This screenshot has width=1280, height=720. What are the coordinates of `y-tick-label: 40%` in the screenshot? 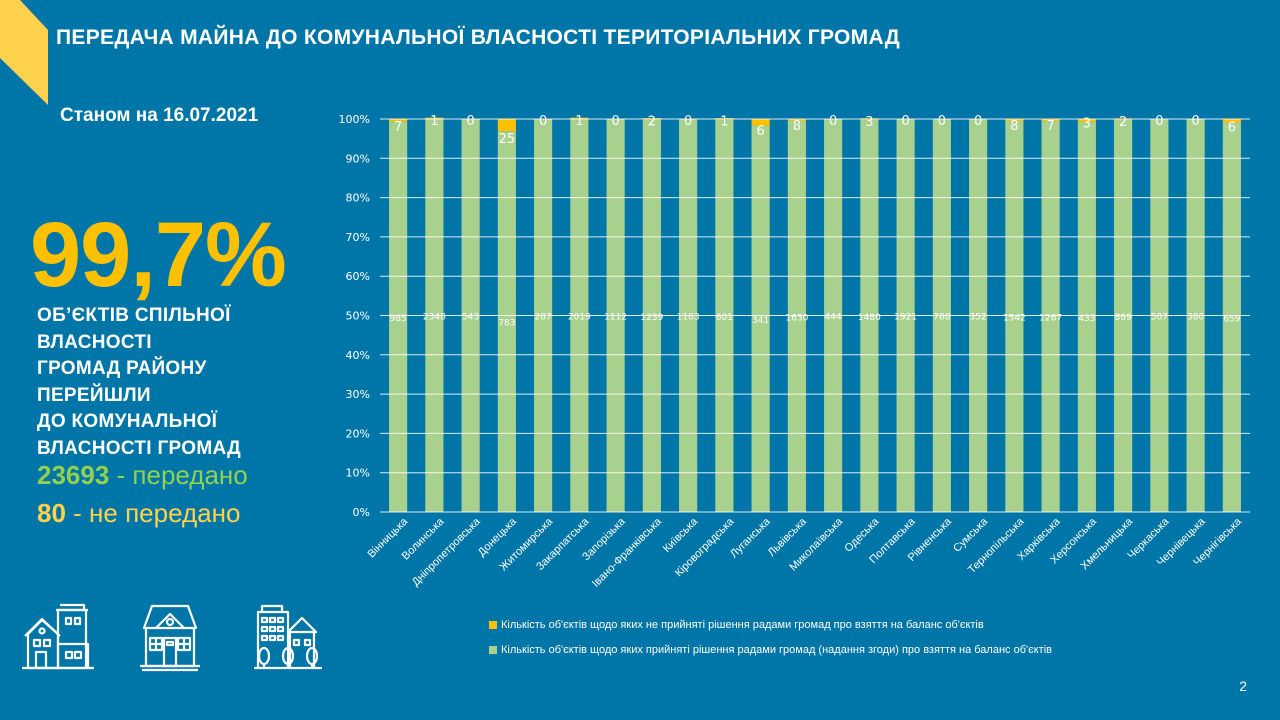 It's located at (358, 355).